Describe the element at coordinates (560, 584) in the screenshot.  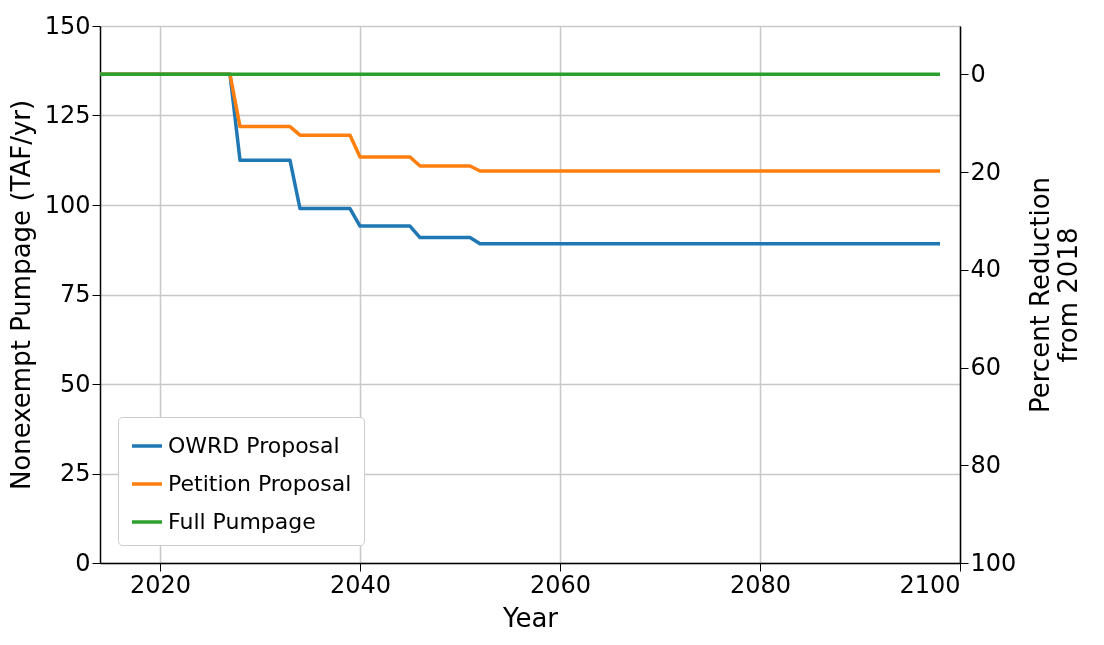
I see `x-tick-label: 2060` at that location.